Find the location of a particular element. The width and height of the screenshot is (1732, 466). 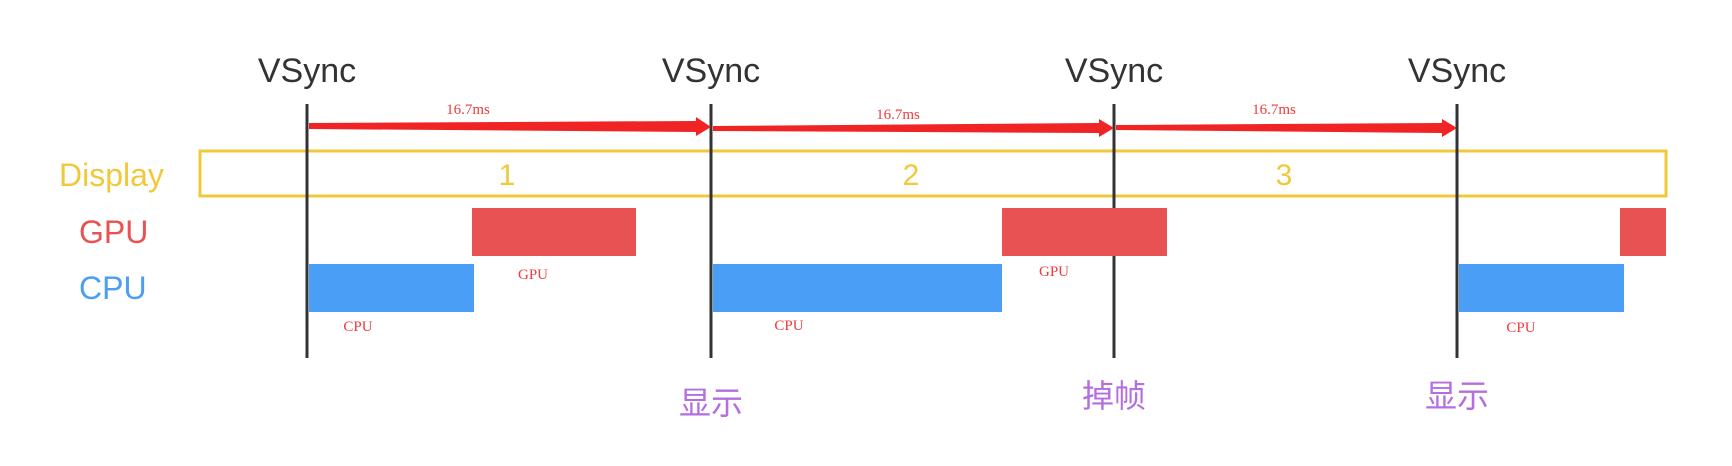

cpu-bar-label-2: CPU is located at coordinates (788, 326).